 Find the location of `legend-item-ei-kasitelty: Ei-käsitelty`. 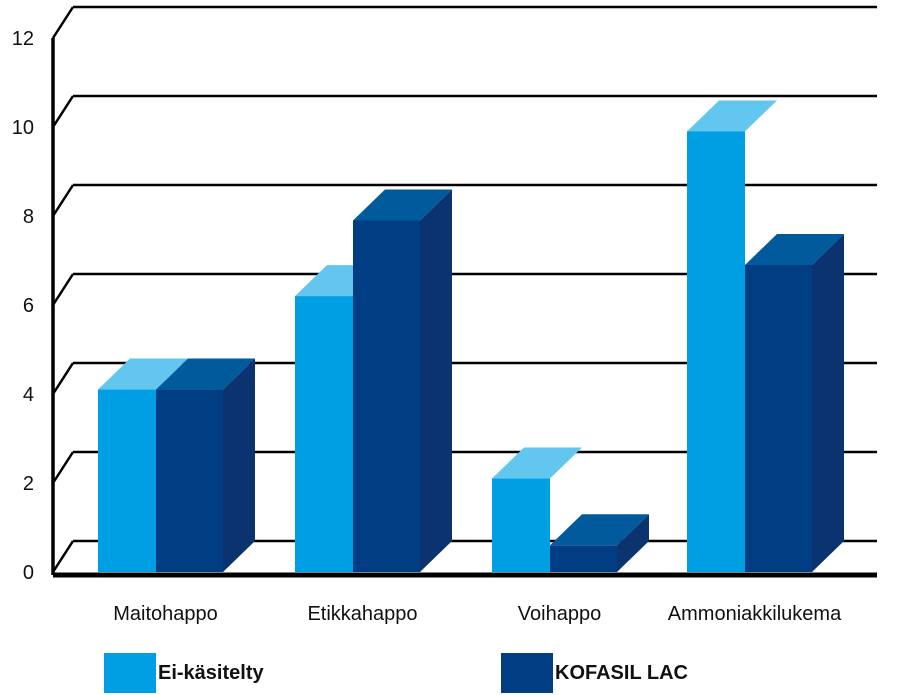

legend-item-ei-kasitelty: Ei-käsitelty is located at coordinates (184, 673).